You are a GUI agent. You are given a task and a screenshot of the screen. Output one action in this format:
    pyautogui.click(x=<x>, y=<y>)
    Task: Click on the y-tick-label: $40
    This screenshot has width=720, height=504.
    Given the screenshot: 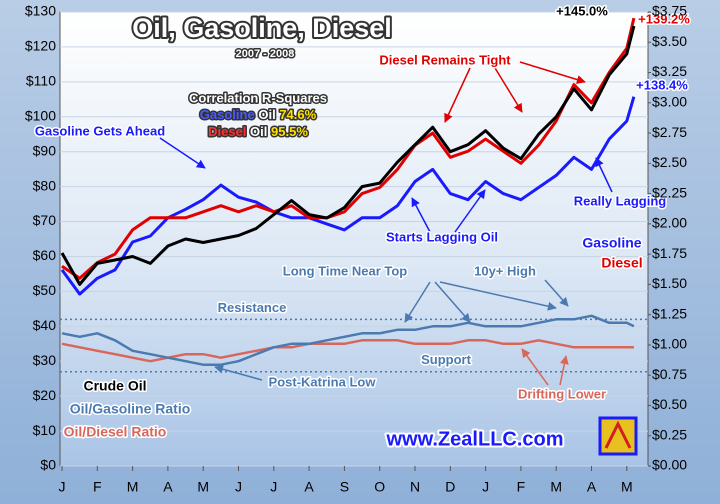 What is the action you would take?
    pyautogui.click(x=45, y=325)
    